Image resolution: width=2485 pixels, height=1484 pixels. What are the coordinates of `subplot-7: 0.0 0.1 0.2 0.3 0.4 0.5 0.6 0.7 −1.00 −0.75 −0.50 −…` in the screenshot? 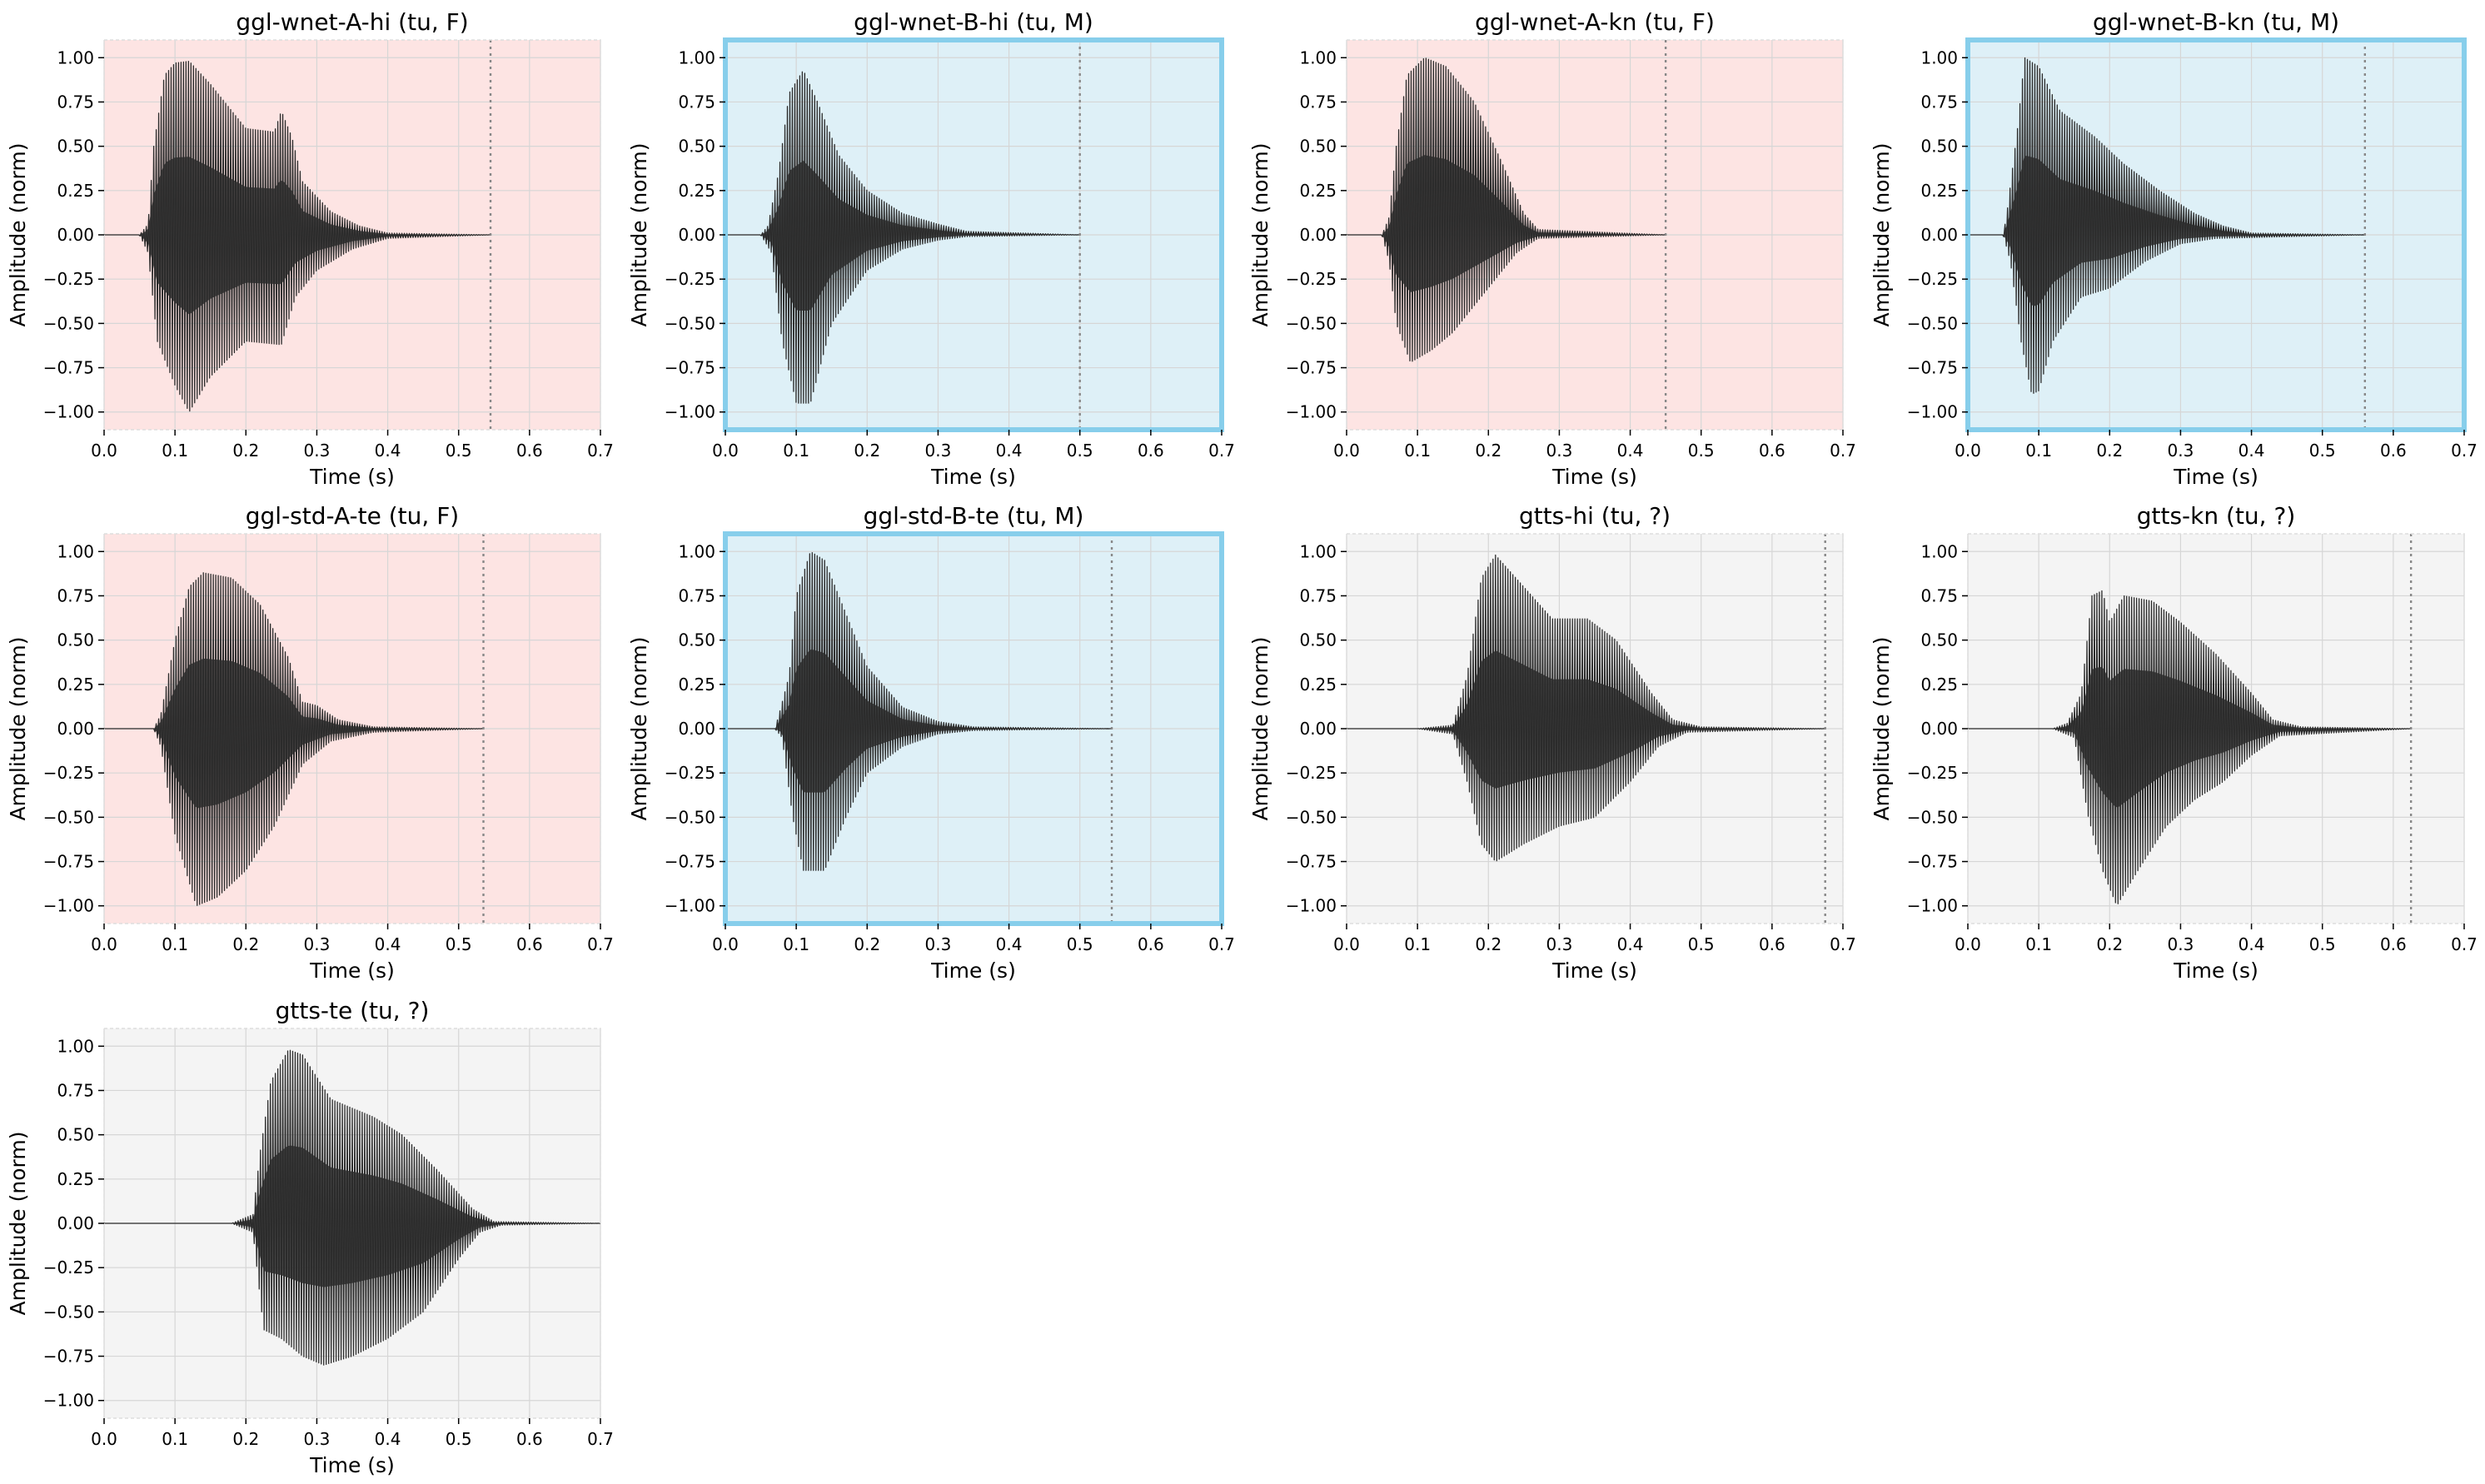 It's located at (1552, 742).